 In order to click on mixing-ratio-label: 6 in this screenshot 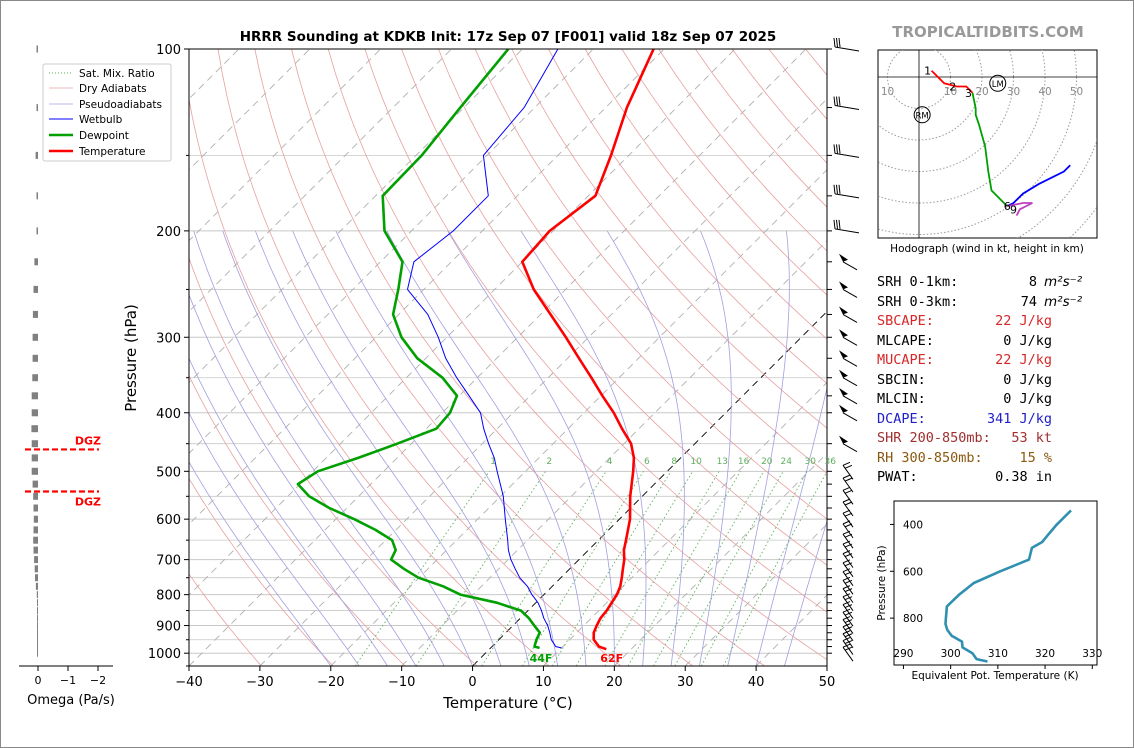, I will do `click(647, 462)`.